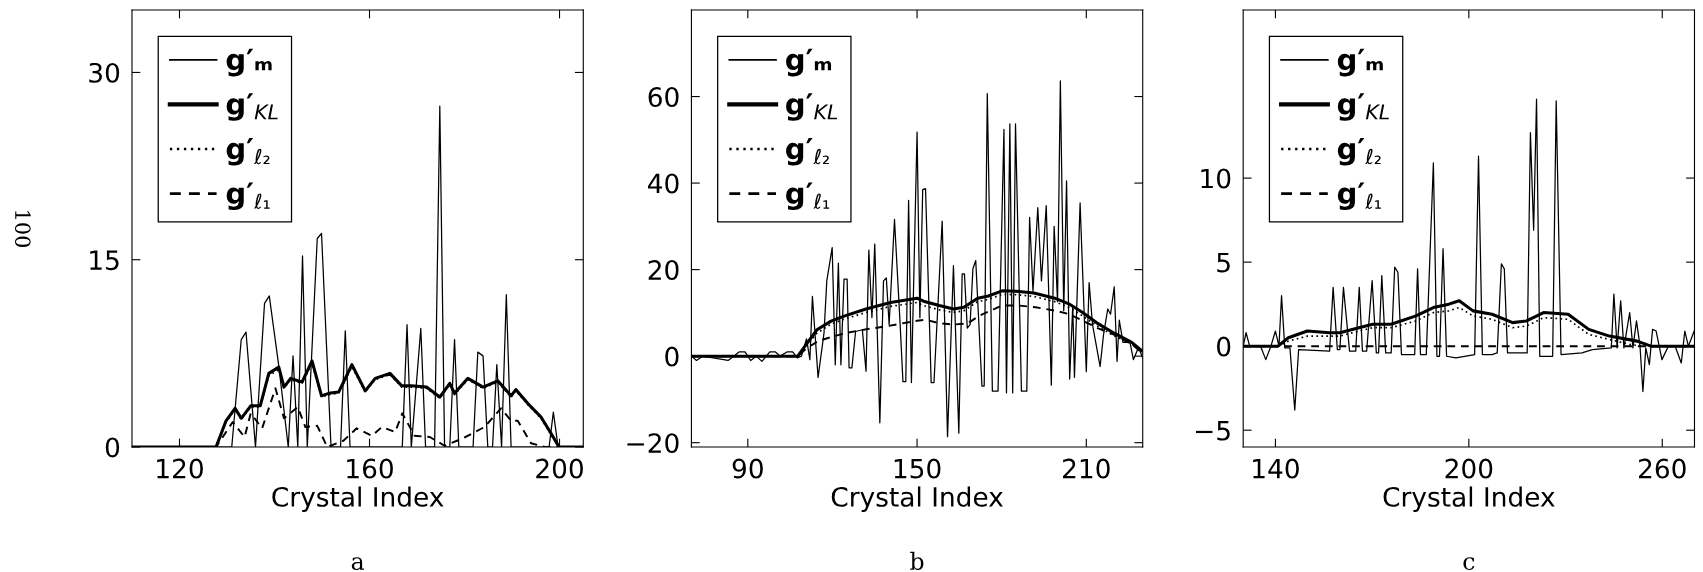 The height and width of the screenshot is (572, 1703). Describe the element at coordinates (180, 468) in the screenshot. I see `x-tick-label: 120` at that location.